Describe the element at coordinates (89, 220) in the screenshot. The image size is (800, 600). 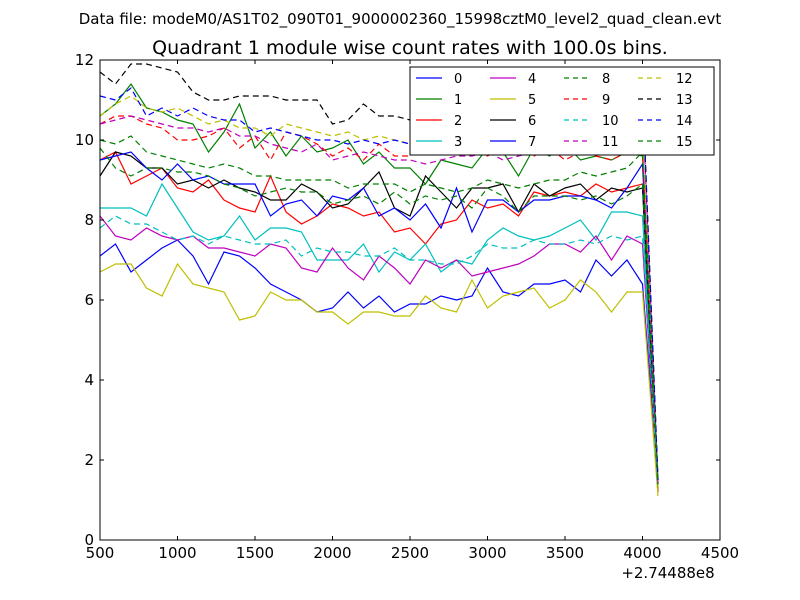
I see `y-tick-label: 8` at that location.